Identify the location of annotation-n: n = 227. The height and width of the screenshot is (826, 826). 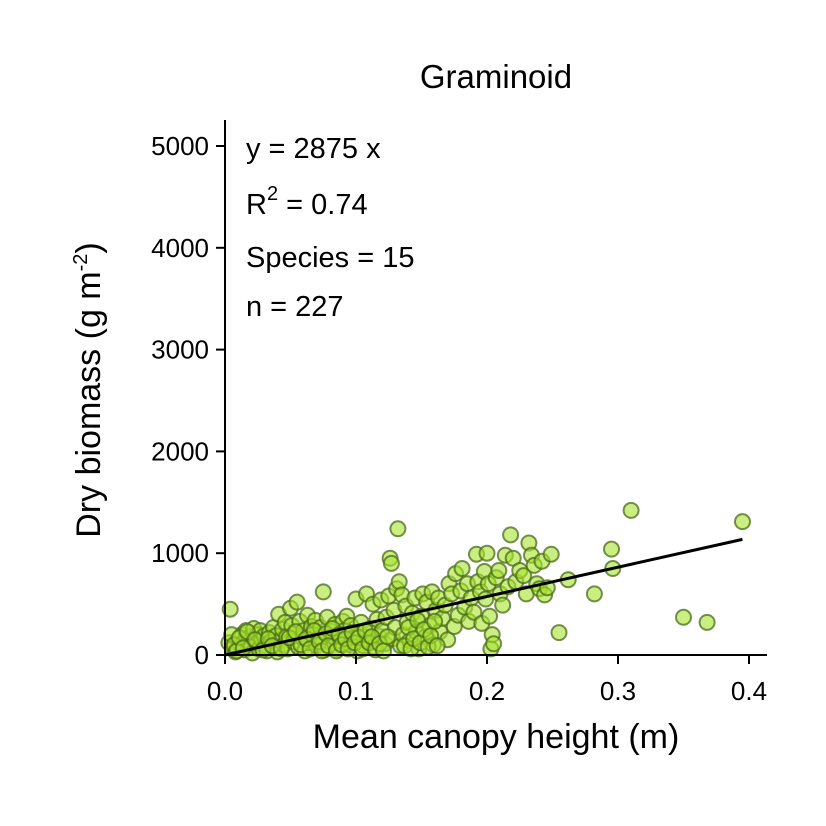
(295, 307).